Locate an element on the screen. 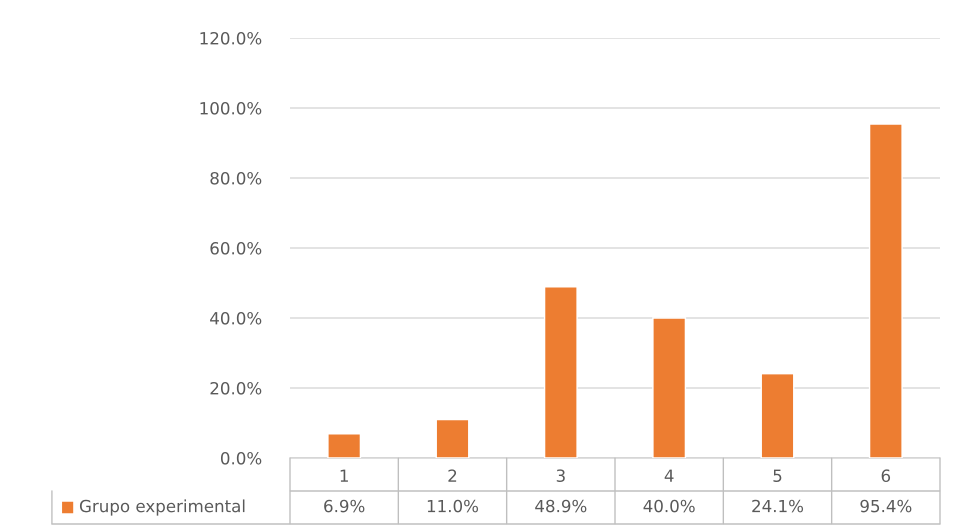  x-tick-label: 4 is located at coordinates (669, 476).